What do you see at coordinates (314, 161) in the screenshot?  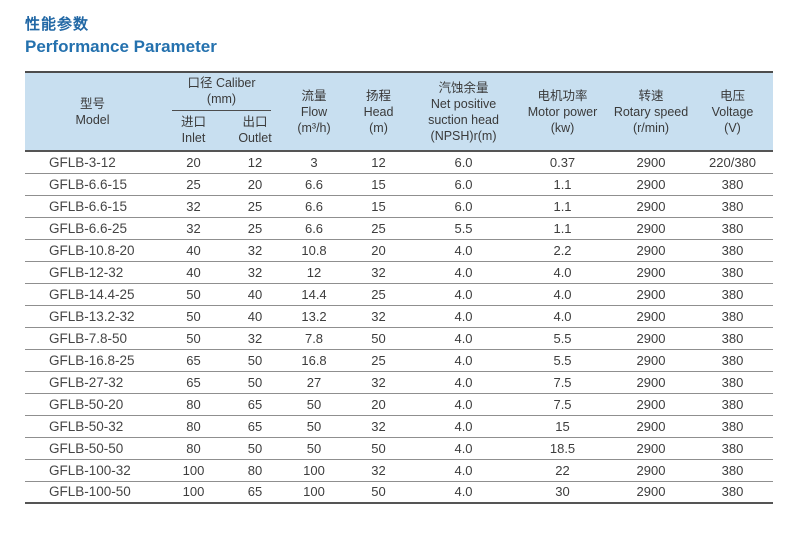 I see `value-cell: 3` at bounding box center [314, 161].